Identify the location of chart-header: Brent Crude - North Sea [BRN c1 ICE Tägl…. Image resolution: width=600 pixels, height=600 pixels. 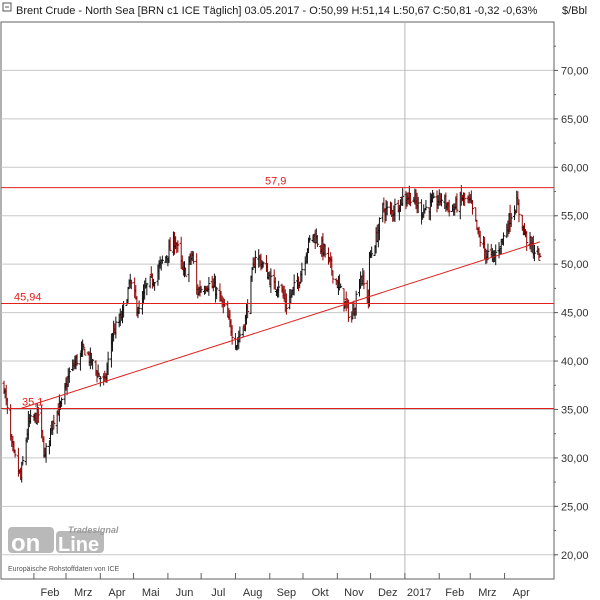
(294, 9).